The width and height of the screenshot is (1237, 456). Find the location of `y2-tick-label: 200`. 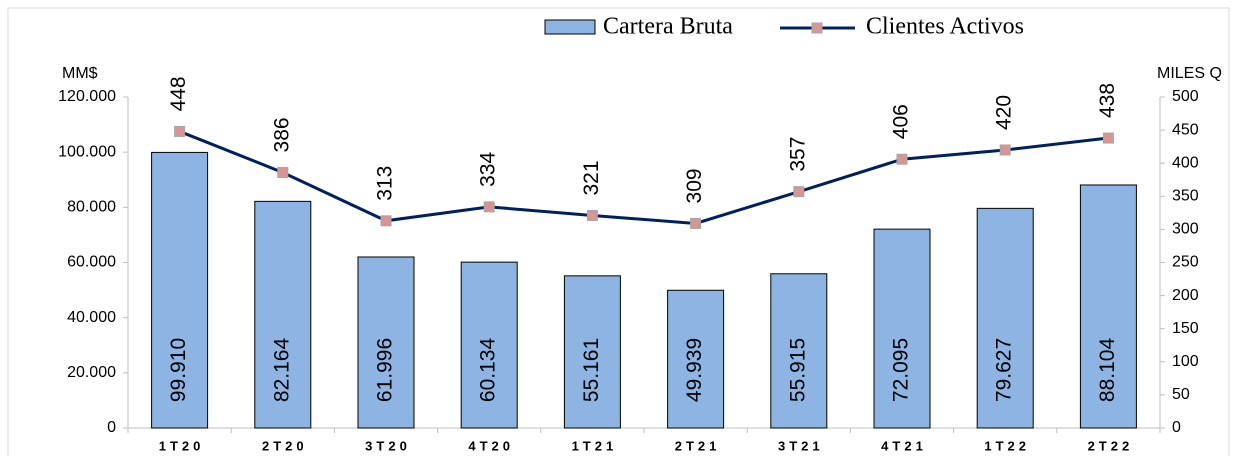

y2-tick-label: 200 is located at coordinates (1185, 295).